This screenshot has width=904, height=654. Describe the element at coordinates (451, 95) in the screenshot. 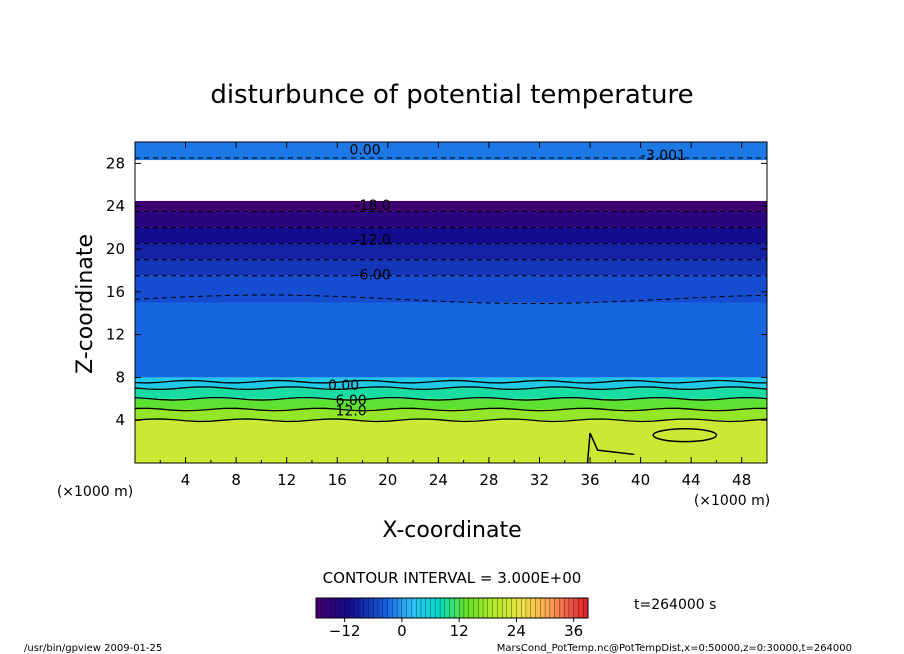

I see `chart-title: disturbunce of potential temperature` at that location.